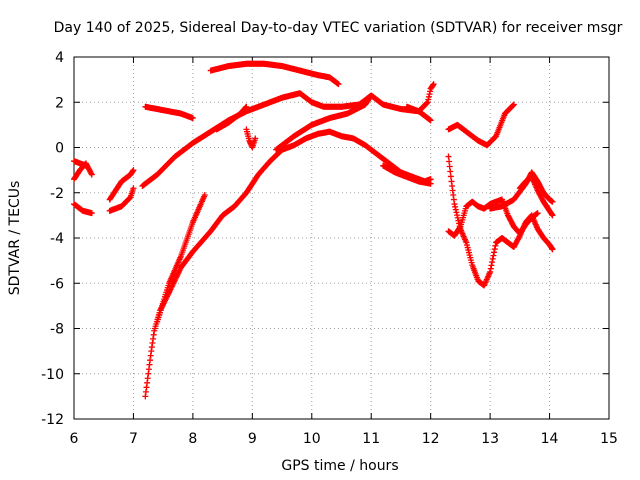  What do you see at coordinates (420, 98) in the screenshot?
I see `series-arc-l` at bounding box center [420, 98].